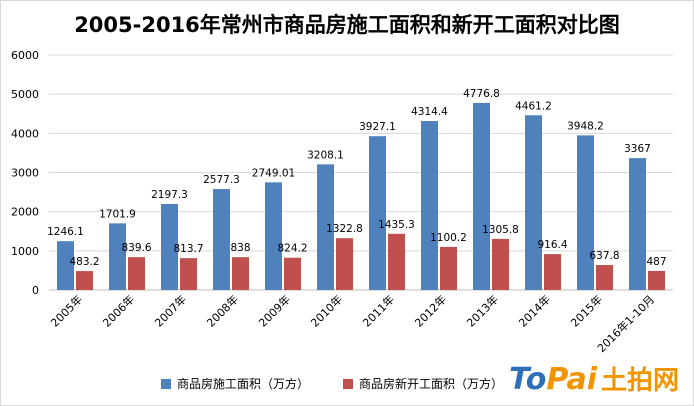  Describe the element at coordinates (528, 379) in the screenshot. I see `logo-text-to: To` at that location.